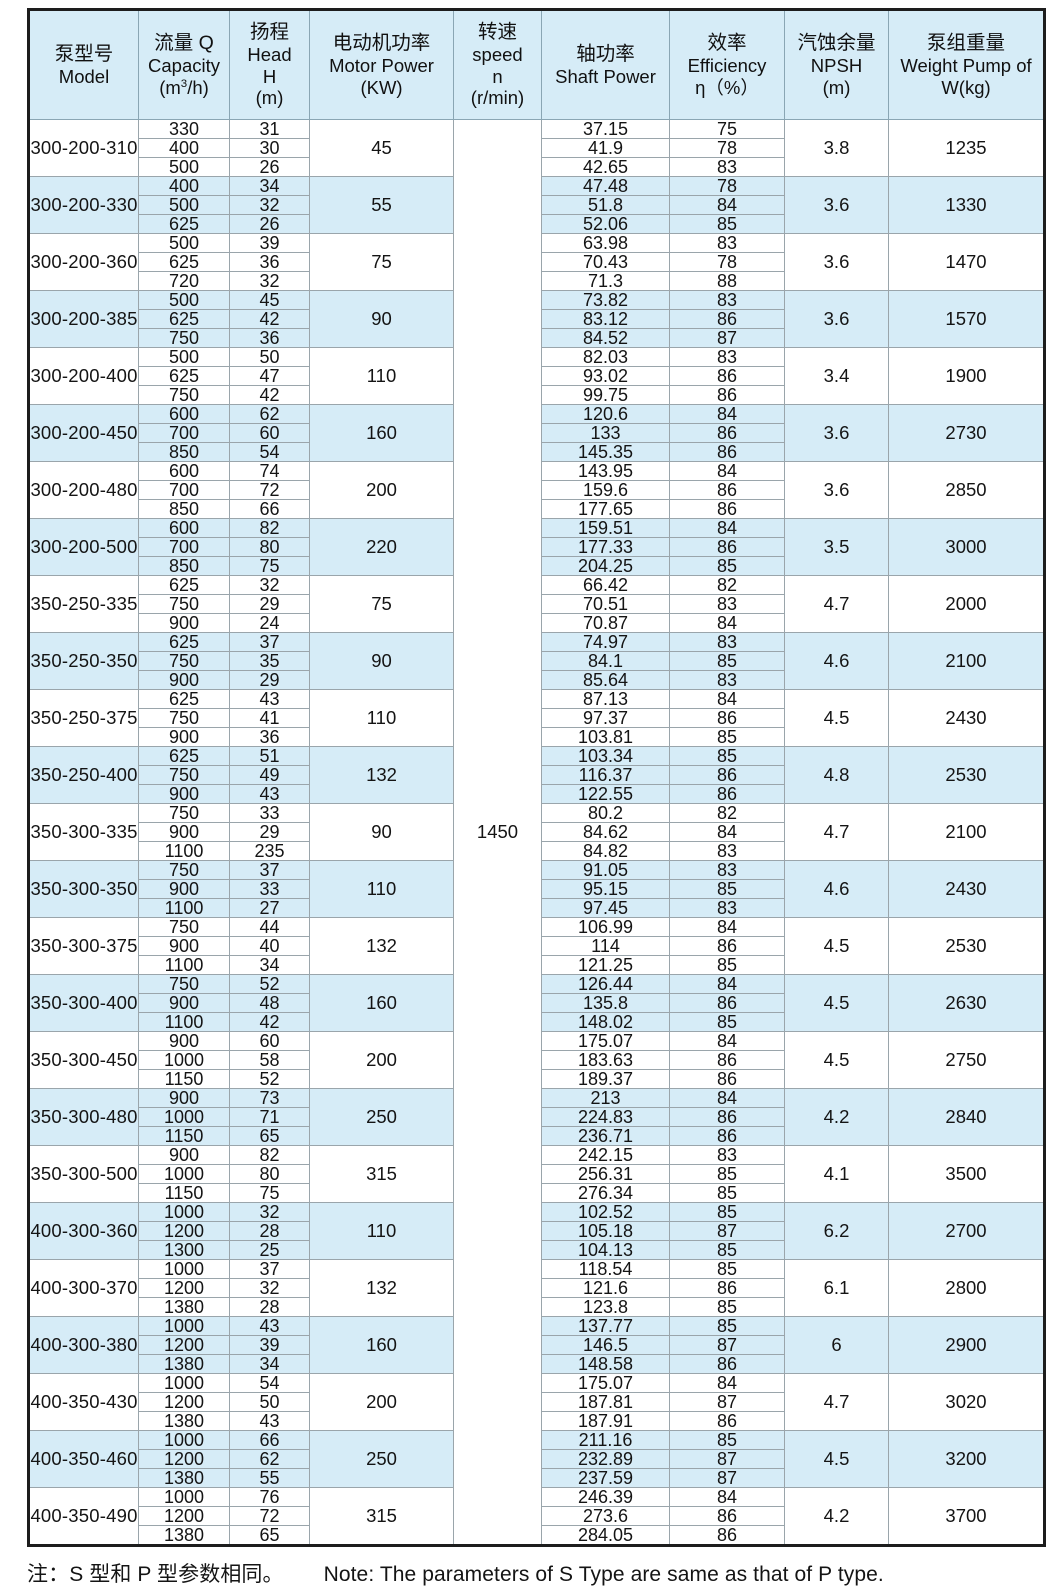 The width and height of the screenshot is (1060, 1588). What do you see at coordinates (269, 851) in the screenshot?
I see `cell-head: 235` at bounding box center [269, 851].